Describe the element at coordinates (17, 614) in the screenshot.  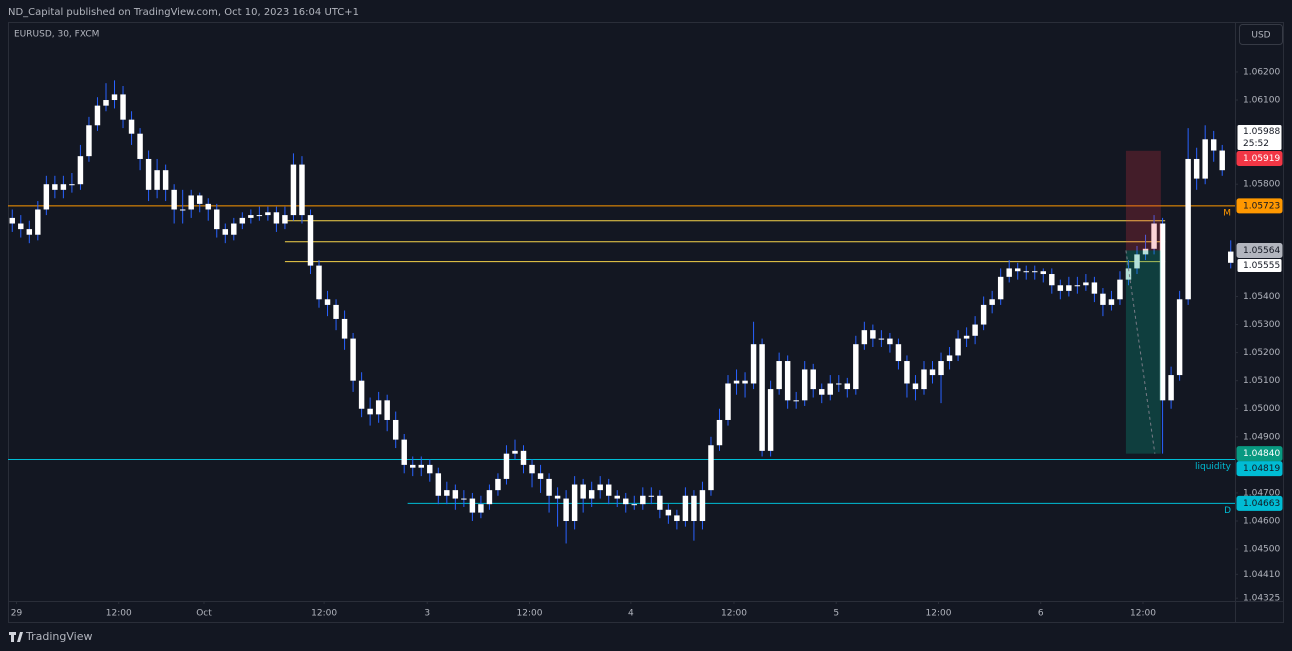
I see `x-tick-label: 29` at that location.